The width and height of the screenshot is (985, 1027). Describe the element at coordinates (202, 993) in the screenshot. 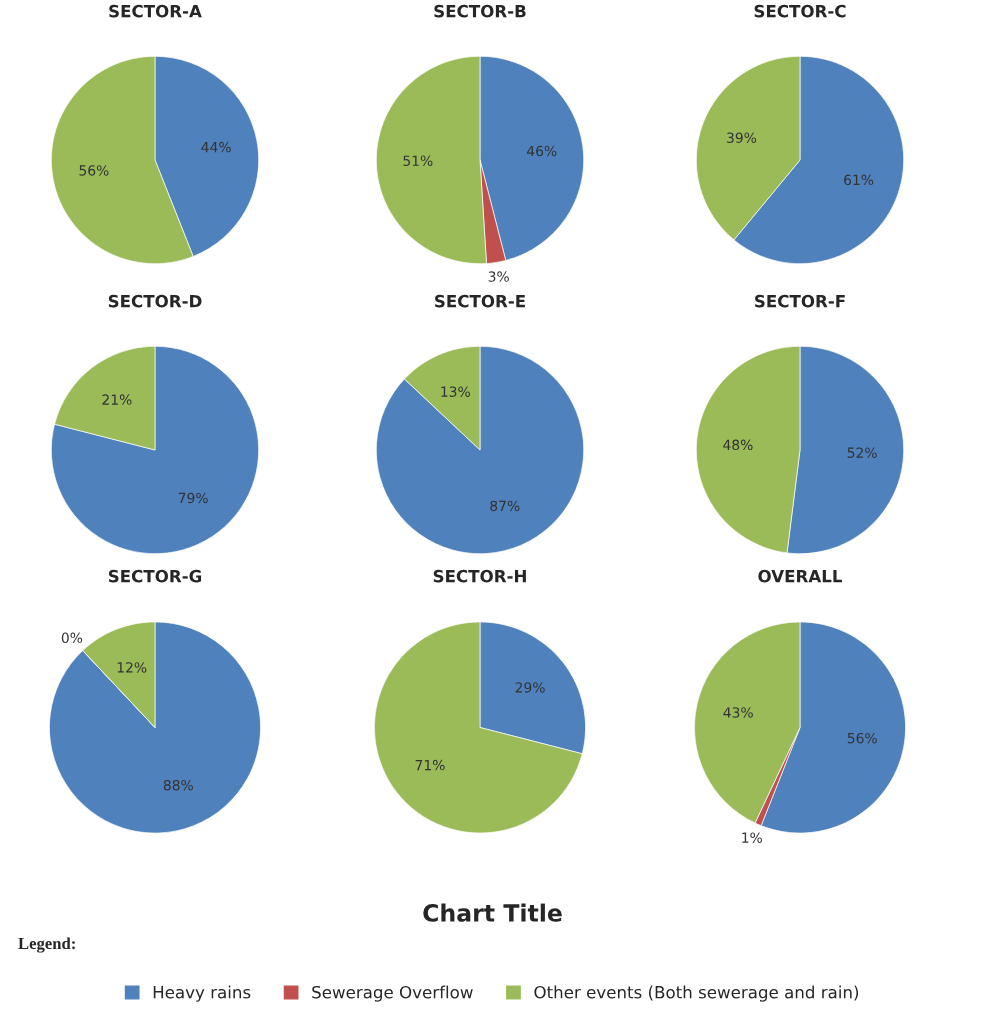

I see `legend-label: Heavy rains` at that location.